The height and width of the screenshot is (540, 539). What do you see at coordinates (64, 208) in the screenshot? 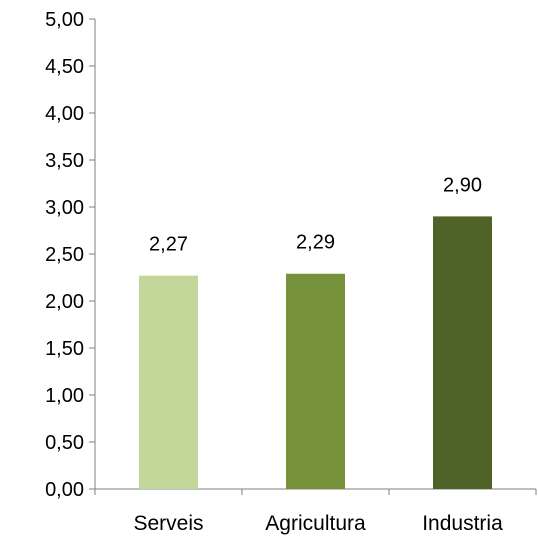
I see `y-tick-label: 3,00` at bounding box center [64, 208].